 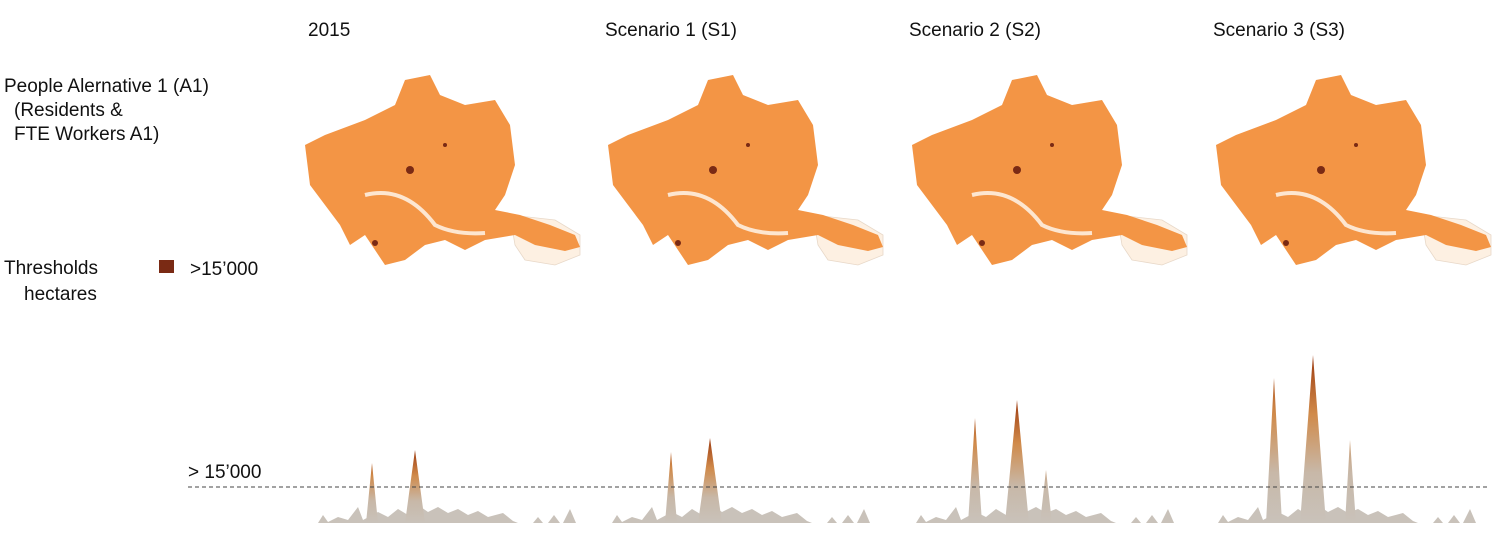 What do you see at coordinates (106, 86) in the screenshot?
I see `row-label-line: People Alernative 1 (A1)` at bounding box center [106, 86].